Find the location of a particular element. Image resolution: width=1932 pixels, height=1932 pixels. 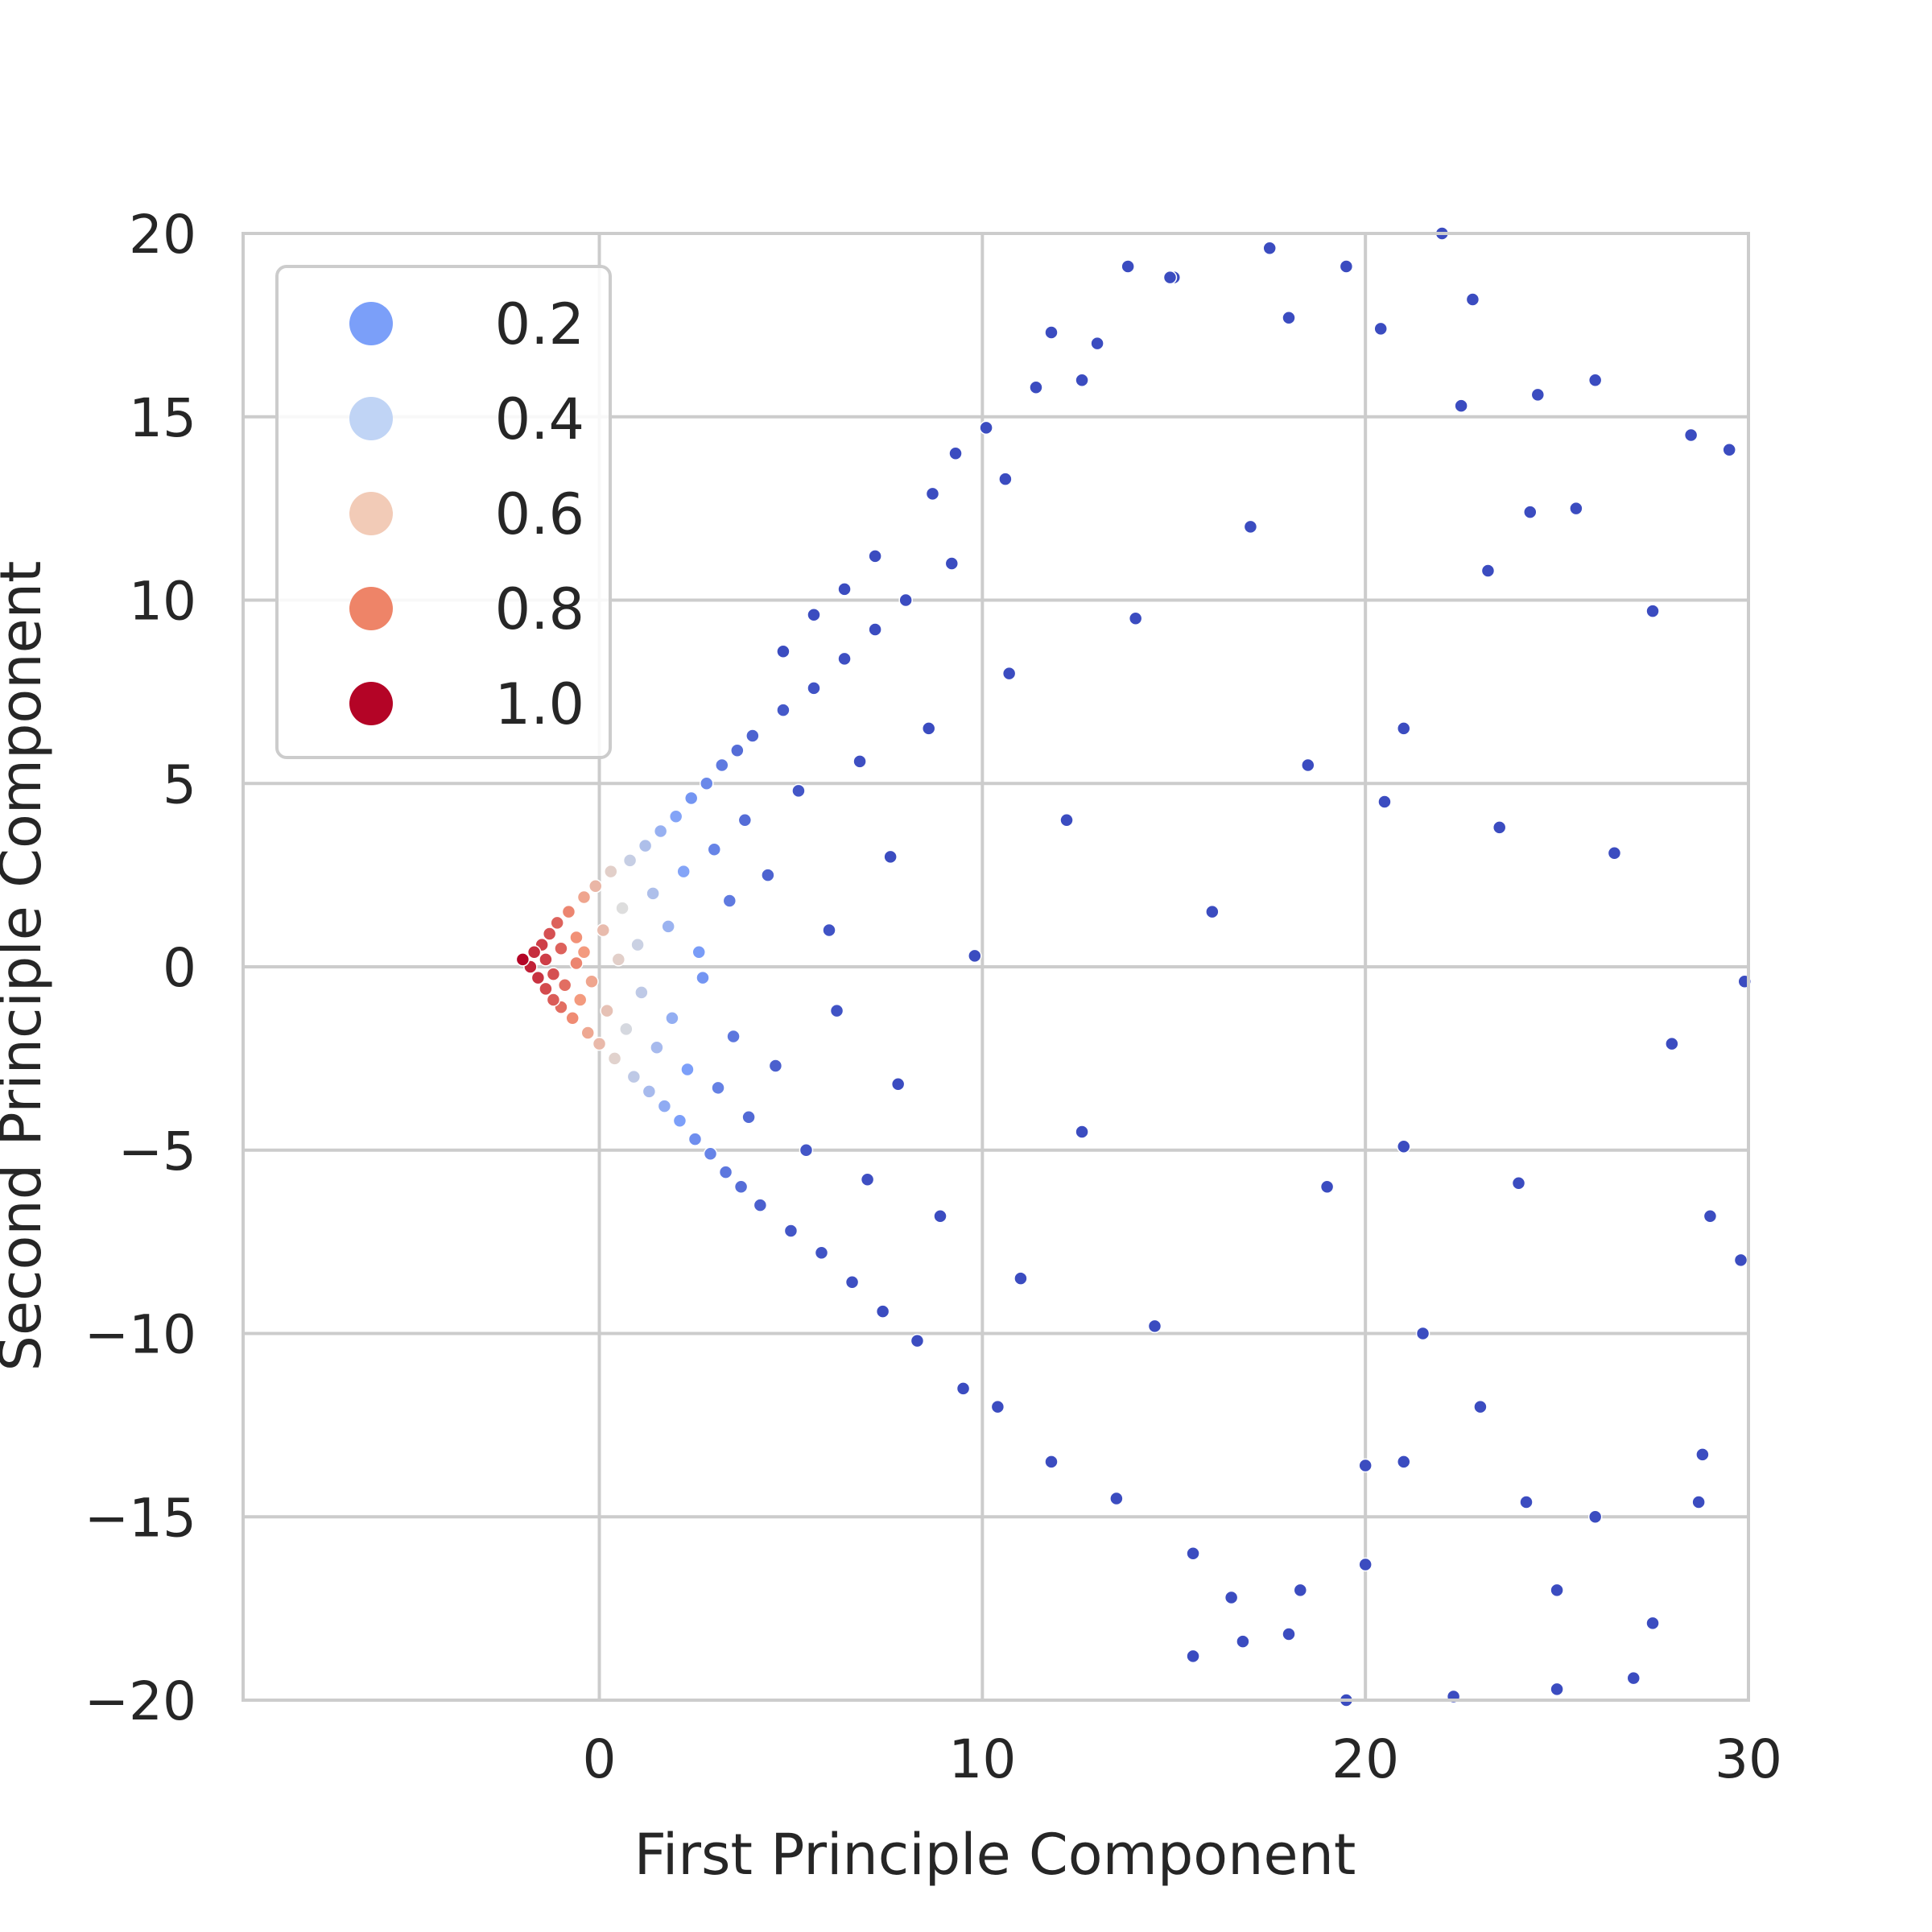

legend-label: 1.0 is located at coordinates (539, 704).